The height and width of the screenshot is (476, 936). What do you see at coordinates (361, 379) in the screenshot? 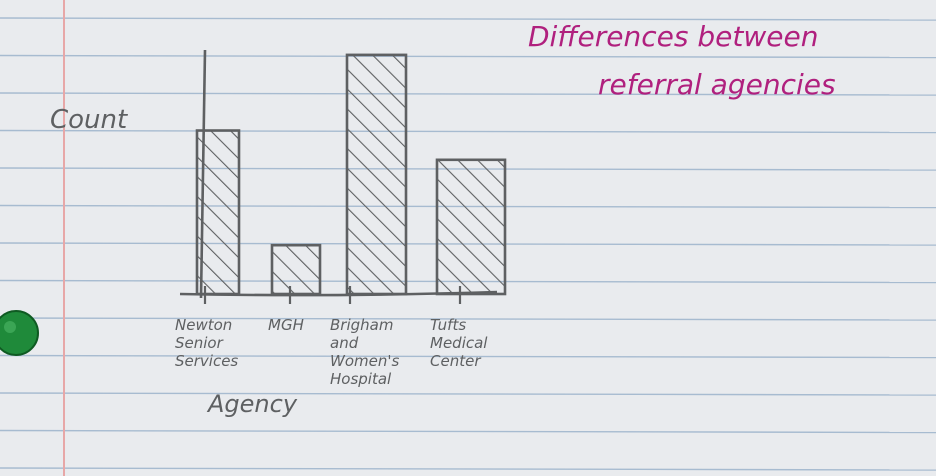
I see `category-label-line: Hospital` at bounding box center [361, 379].